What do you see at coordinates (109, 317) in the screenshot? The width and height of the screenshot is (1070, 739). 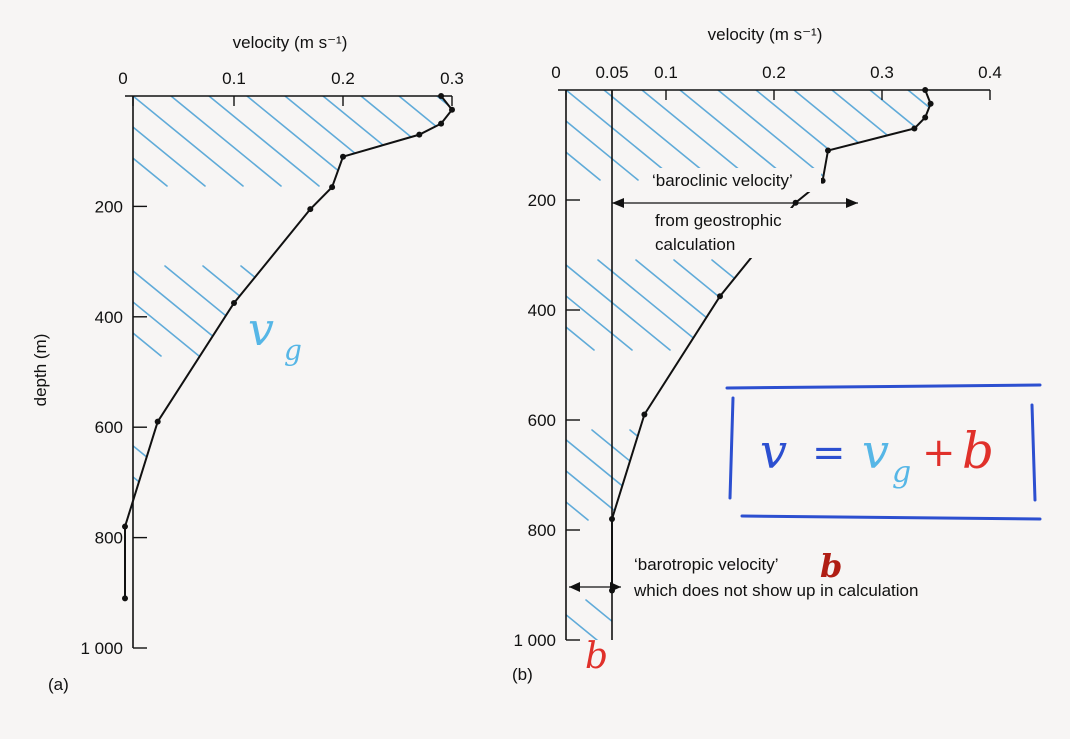 I see `y-tick-label-a: 400` at bounding box center [109, 317].